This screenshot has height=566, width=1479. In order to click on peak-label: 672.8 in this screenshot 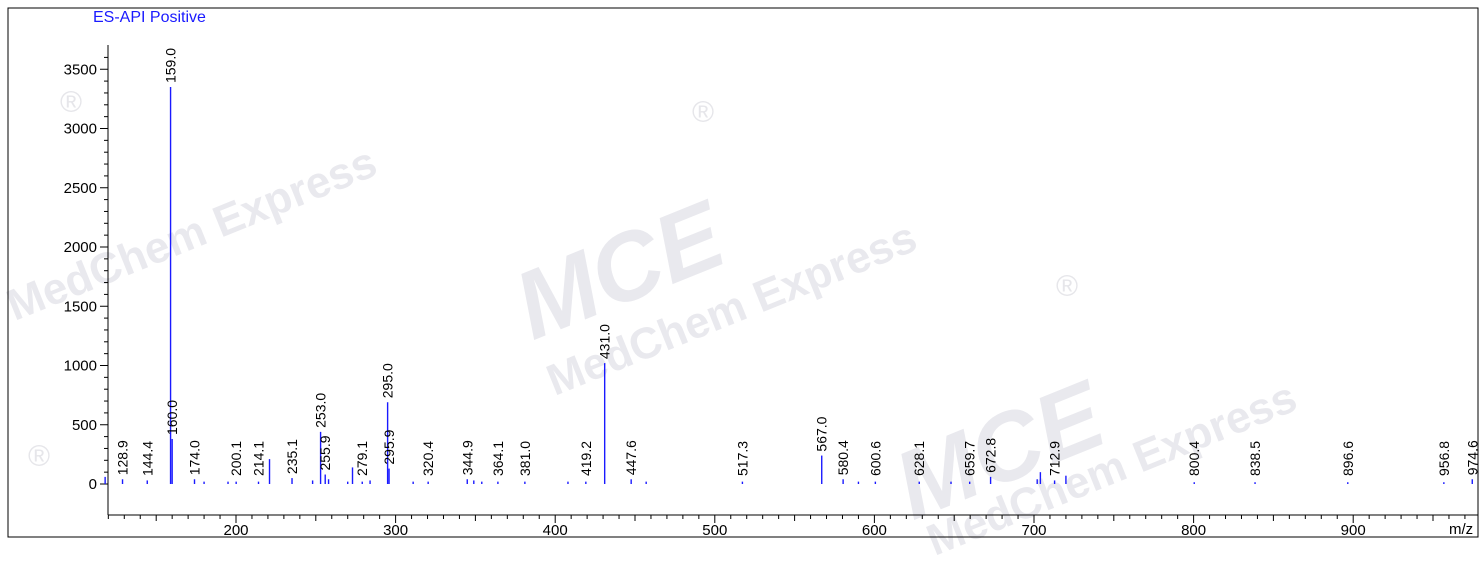, I will do `click(991, 455)`.